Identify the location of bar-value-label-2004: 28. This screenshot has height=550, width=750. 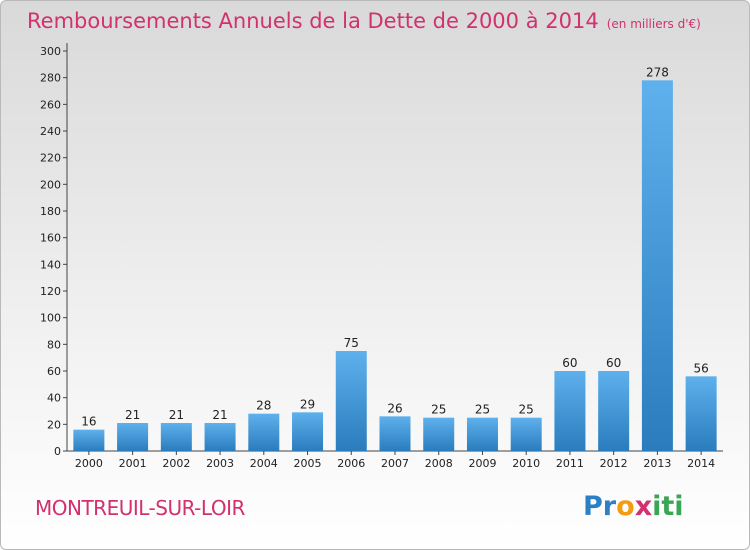
(263, 406).